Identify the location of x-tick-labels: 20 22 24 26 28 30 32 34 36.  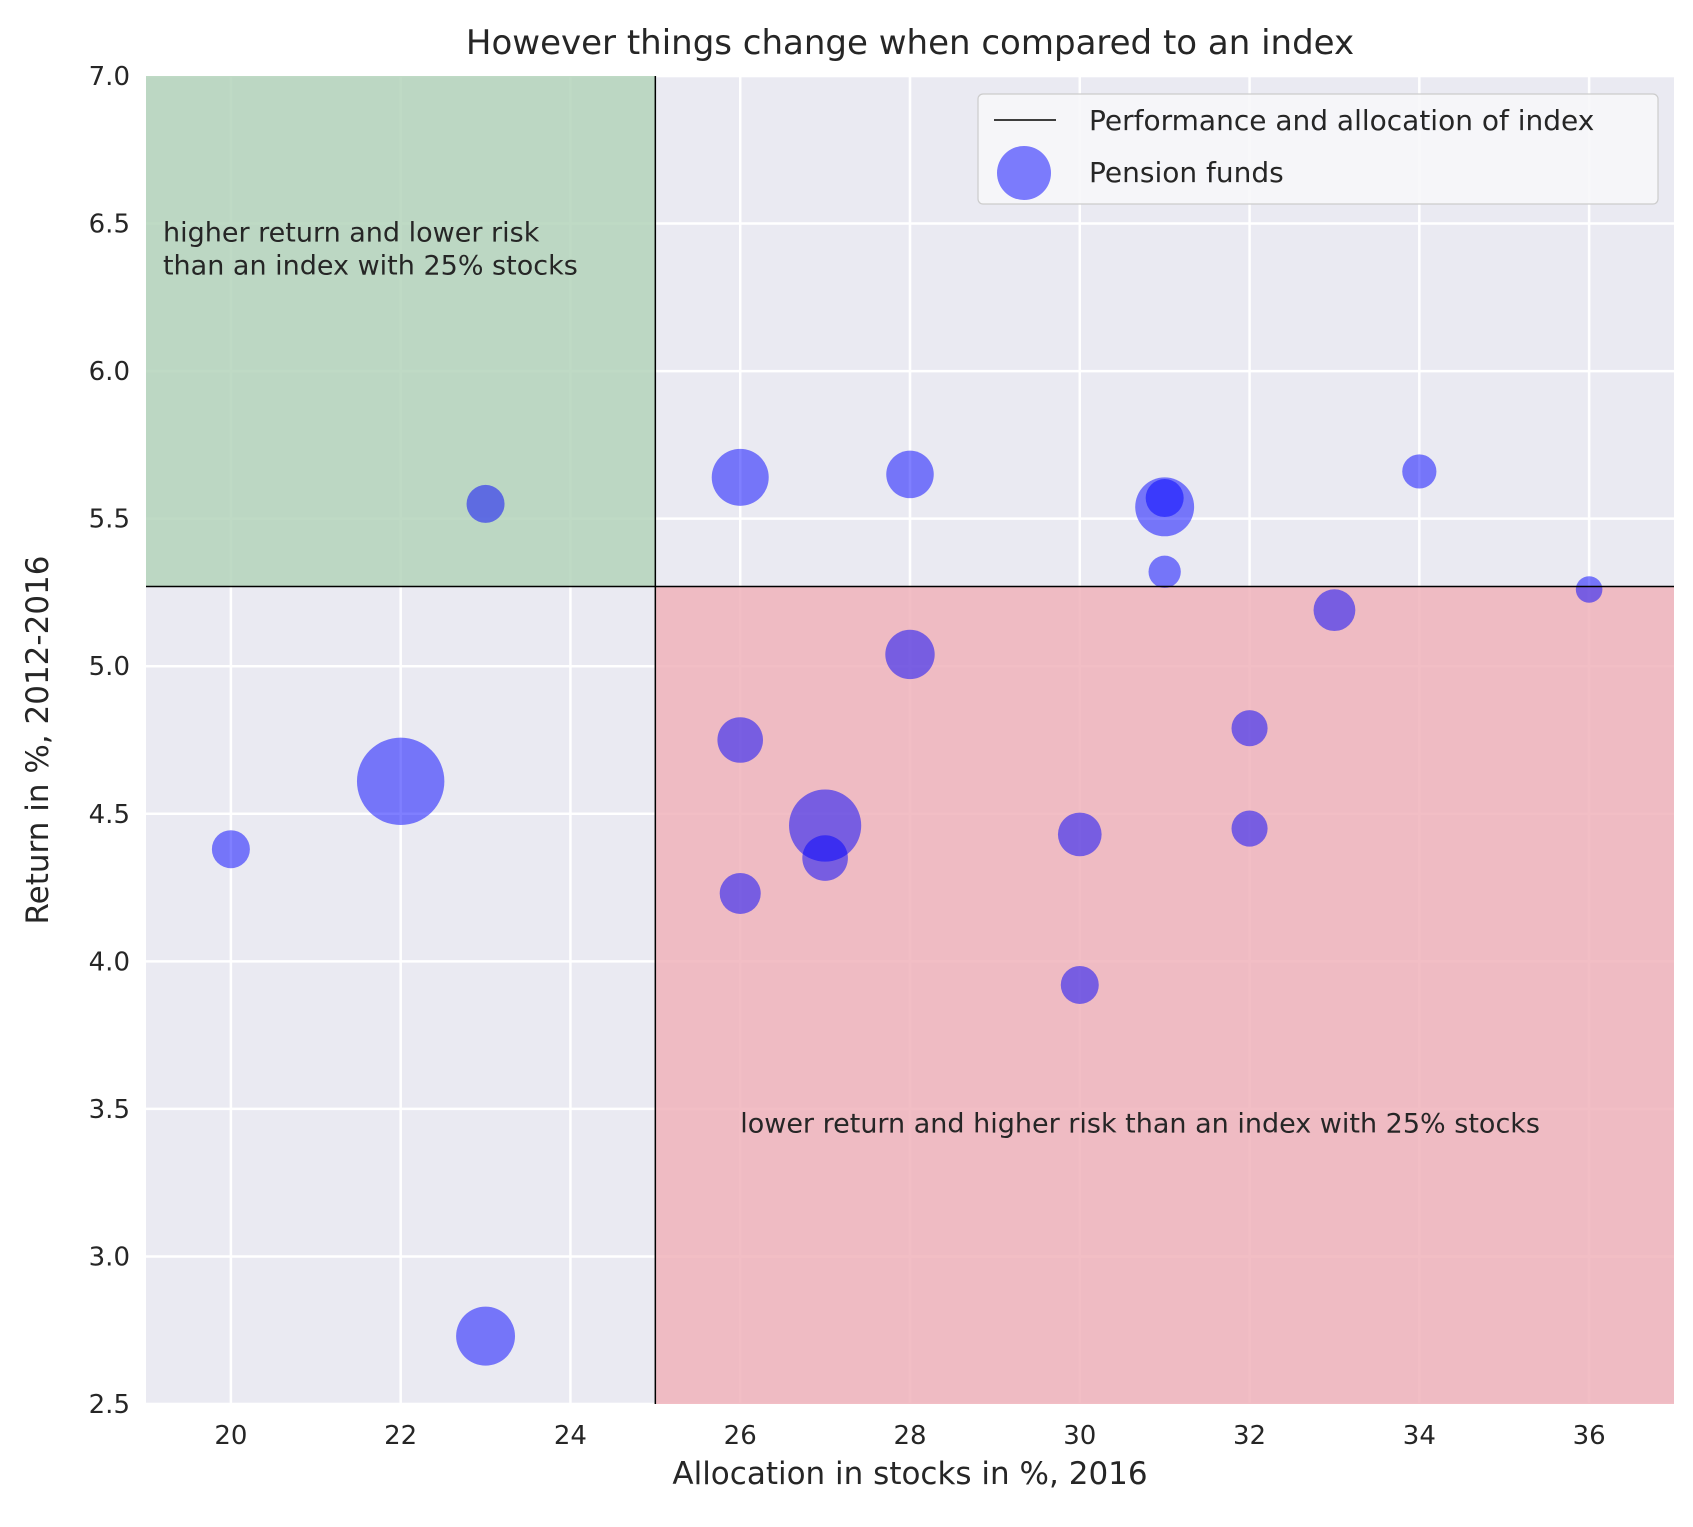
(909, 1436).